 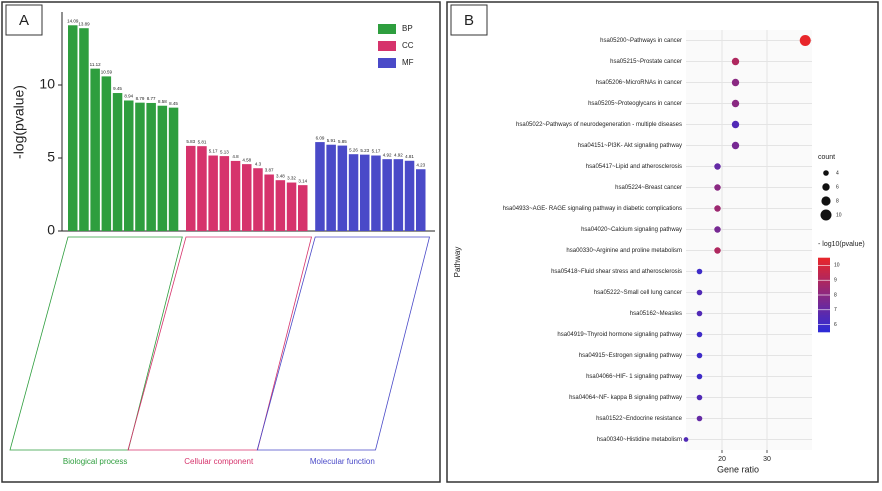 I want to click on value-label: 5.23, so click(x=364, y=150).